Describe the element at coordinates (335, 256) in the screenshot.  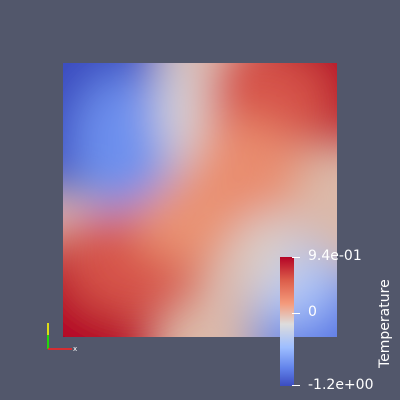
I see `colorbar-max-label: 9.4e-01` at that location.